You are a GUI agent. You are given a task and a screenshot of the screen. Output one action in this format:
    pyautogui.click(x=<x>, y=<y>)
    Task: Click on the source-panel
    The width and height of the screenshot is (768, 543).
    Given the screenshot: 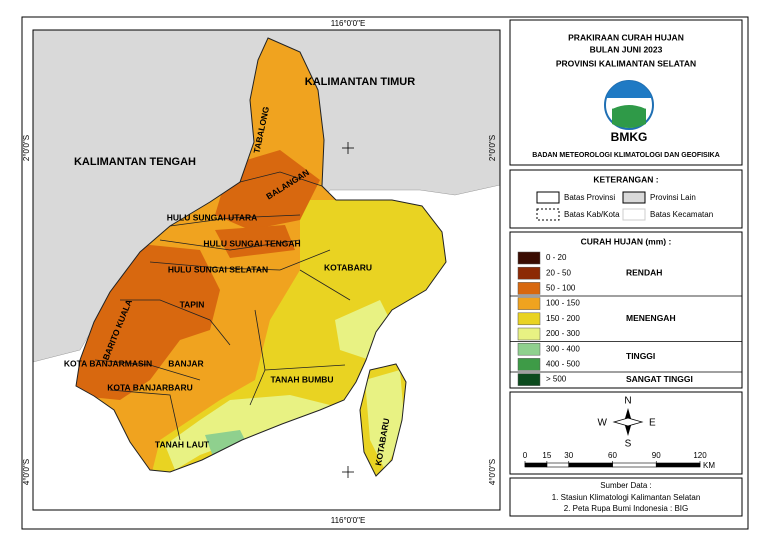 What is the action you would take?
    pyautogui.click(x=626, y=497)
    